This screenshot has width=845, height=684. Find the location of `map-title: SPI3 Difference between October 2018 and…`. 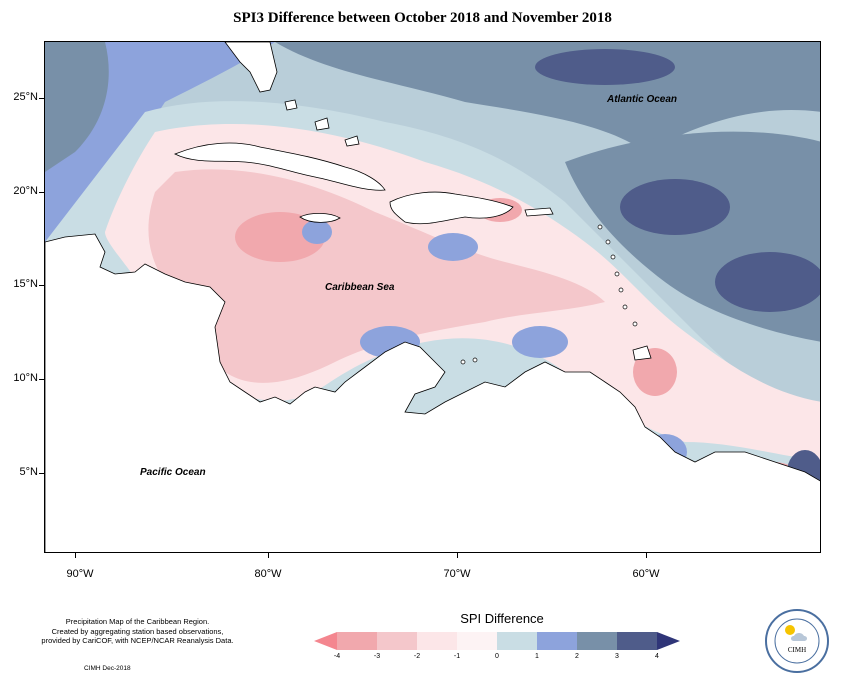

map-title: SPI3 Difference between October 2018 and… is located at coordinates (422, 18).